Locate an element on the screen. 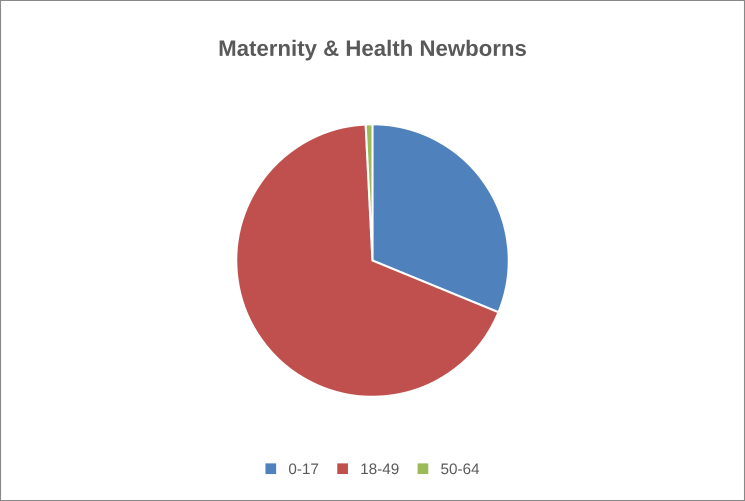 The height and width of the screenshot is (501, 745). legend-label: 18-49 is located at coordinates (380, 468).